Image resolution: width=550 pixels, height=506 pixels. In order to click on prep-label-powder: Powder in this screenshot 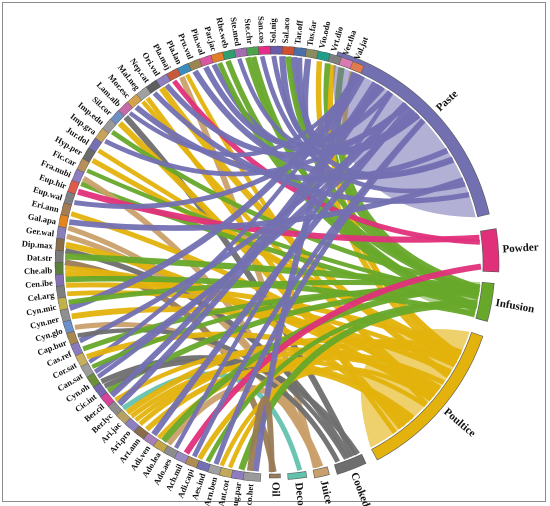, I will do `click(520, 248)`.